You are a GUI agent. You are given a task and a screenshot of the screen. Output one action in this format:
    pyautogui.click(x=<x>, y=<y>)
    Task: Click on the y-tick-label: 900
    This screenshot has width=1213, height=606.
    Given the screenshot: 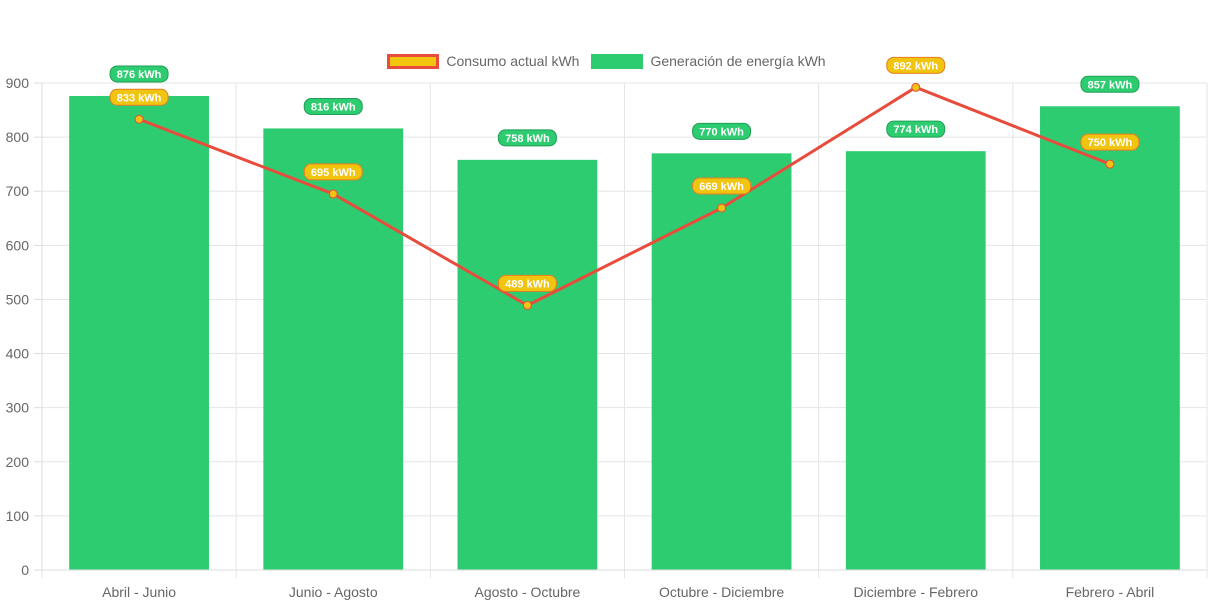 What is the action you would take?
    pyautogui.click(x=18, y=83)
    